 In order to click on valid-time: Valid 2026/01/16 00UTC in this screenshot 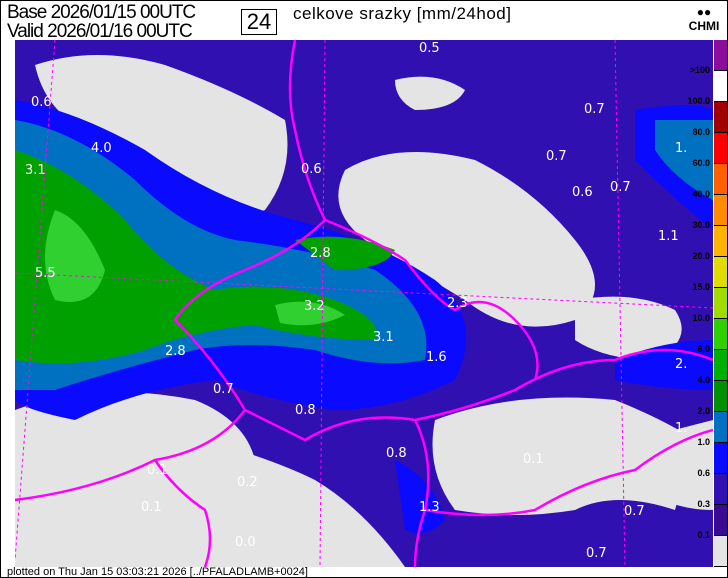, I will do `click(100, 31)`.